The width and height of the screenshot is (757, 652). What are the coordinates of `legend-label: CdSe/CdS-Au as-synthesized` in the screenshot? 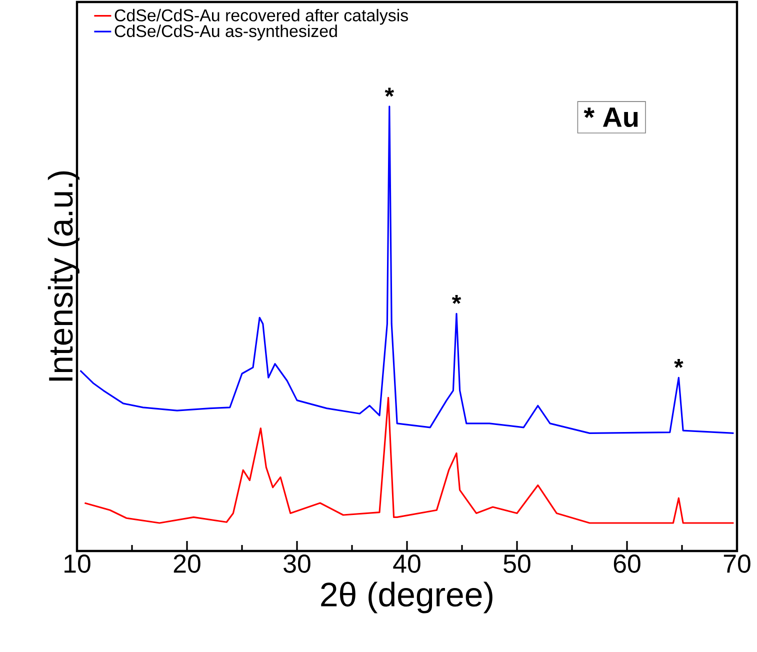 It's located at (225, 32).